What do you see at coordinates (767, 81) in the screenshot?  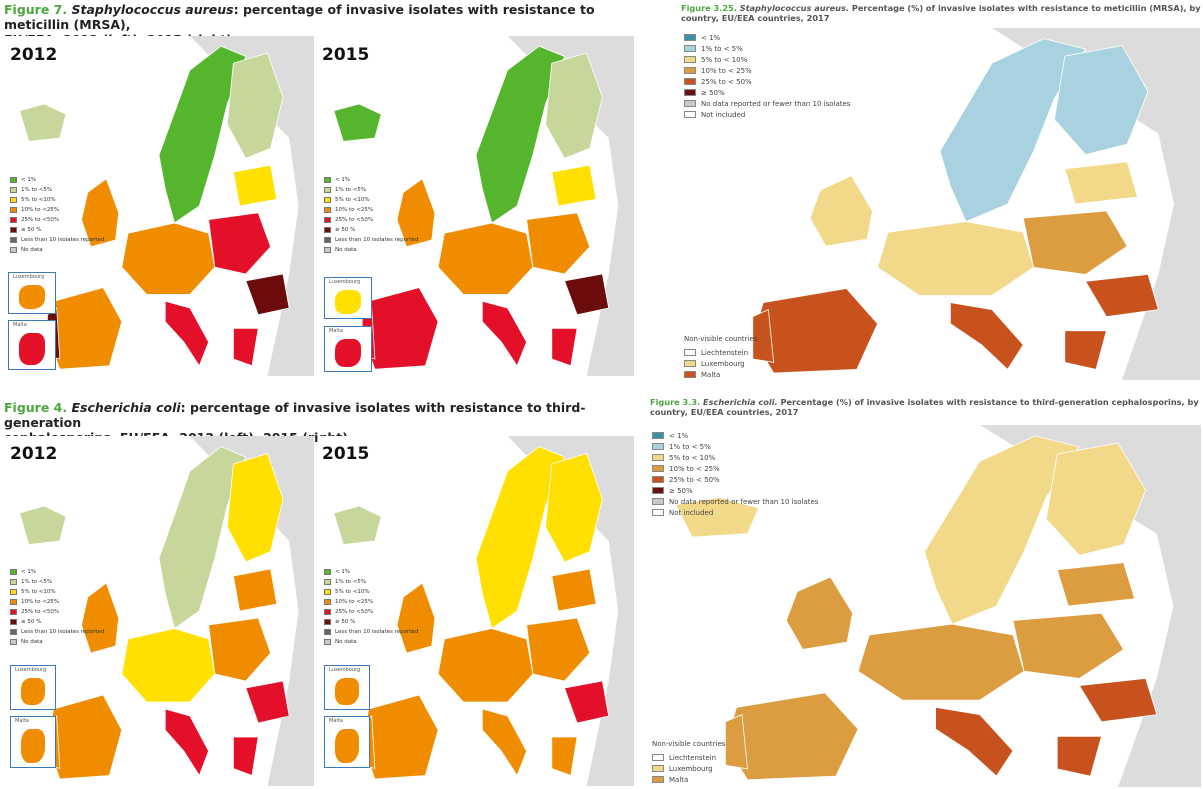 I see `legend-item: 25% to < 50%` at bounding box center [767, 81].